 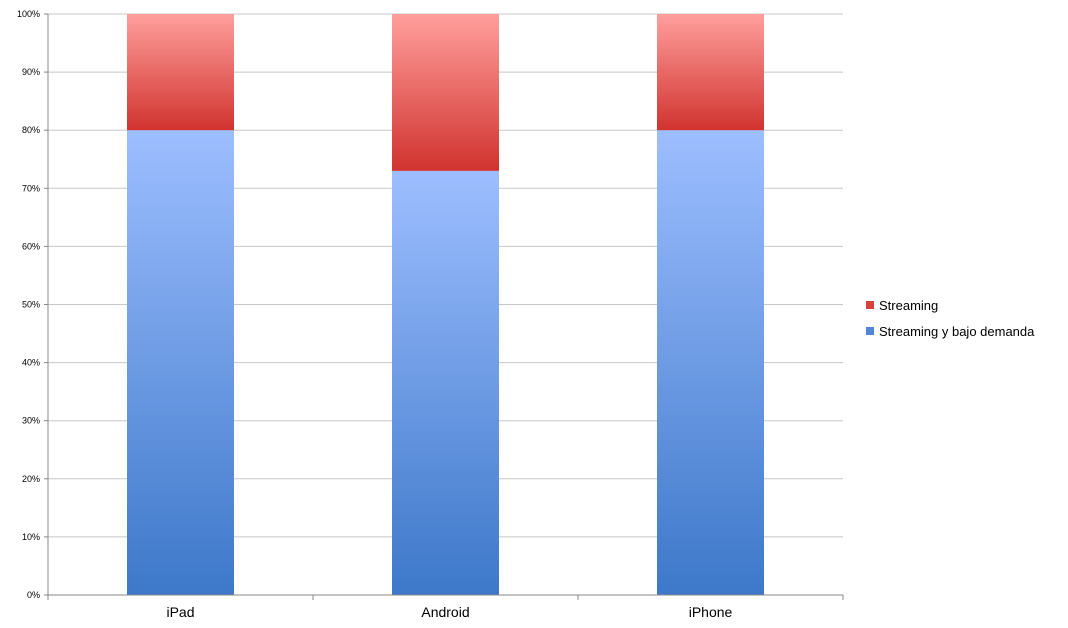 What do you see at coordinates (445, 382) in the screenshot?
I see `bar-android-streaming-bajo-demanda` at bounding box center [445, 382].